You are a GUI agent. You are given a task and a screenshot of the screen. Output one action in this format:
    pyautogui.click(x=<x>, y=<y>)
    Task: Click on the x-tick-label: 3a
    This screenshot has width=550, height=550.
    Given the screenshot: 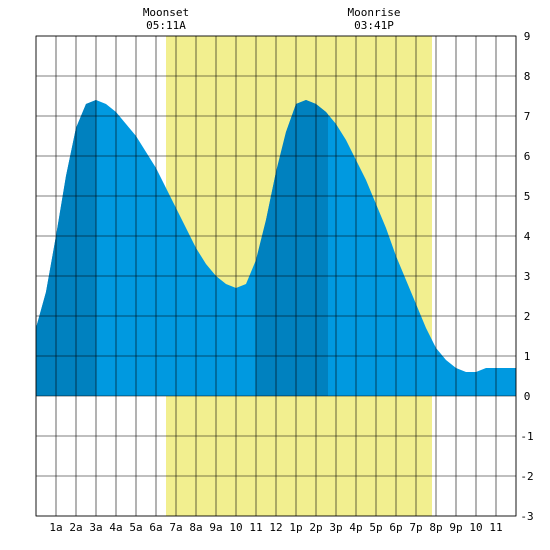 What is the action you would take?
    pyautogui.click(x=95, y=527)
    